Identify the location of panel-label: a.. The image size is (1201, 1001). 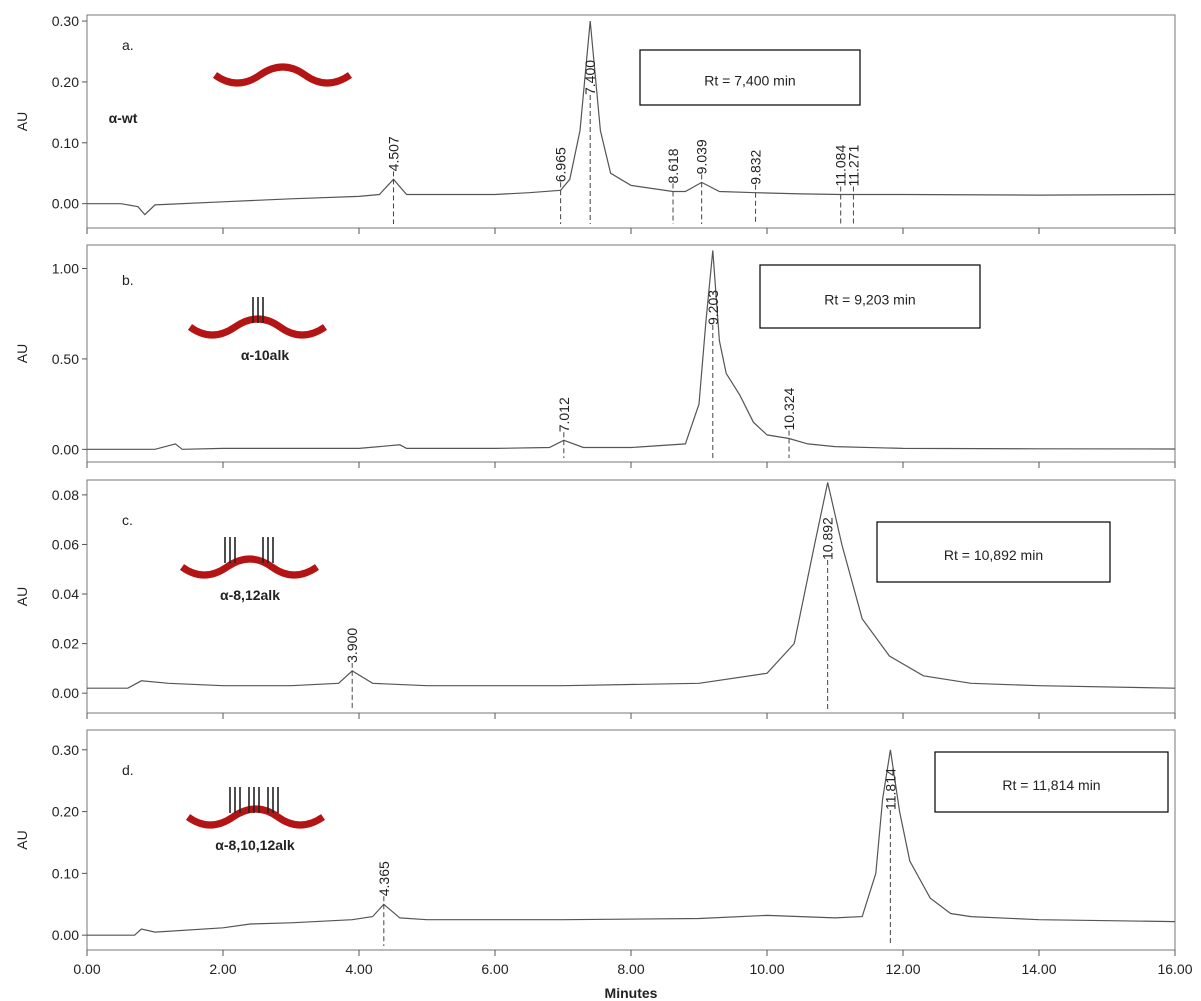
(128, 45).